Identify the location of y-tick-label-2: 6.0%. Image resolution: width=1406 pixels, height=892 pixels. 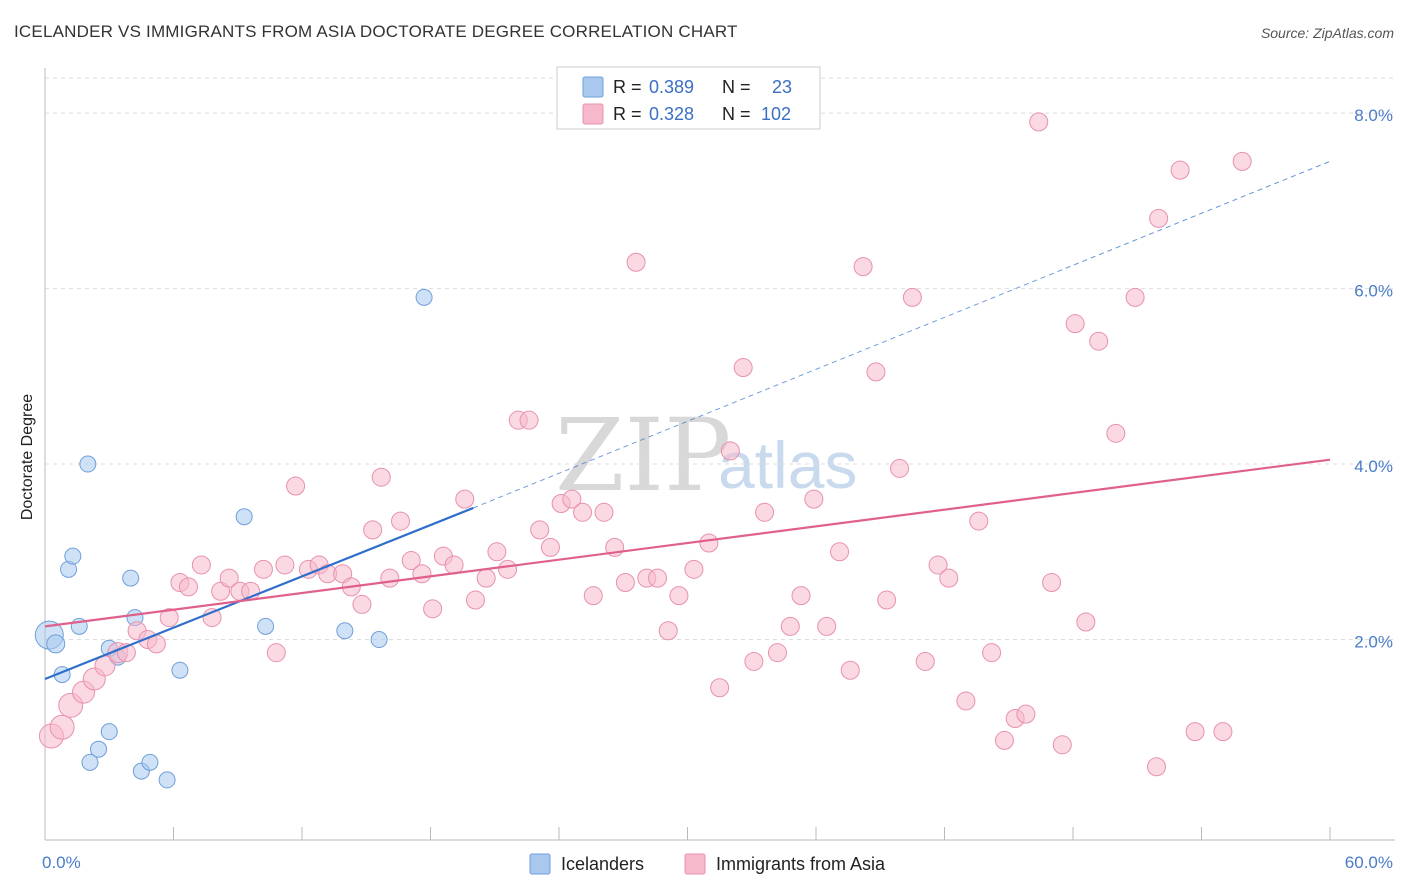
(1373, 291).